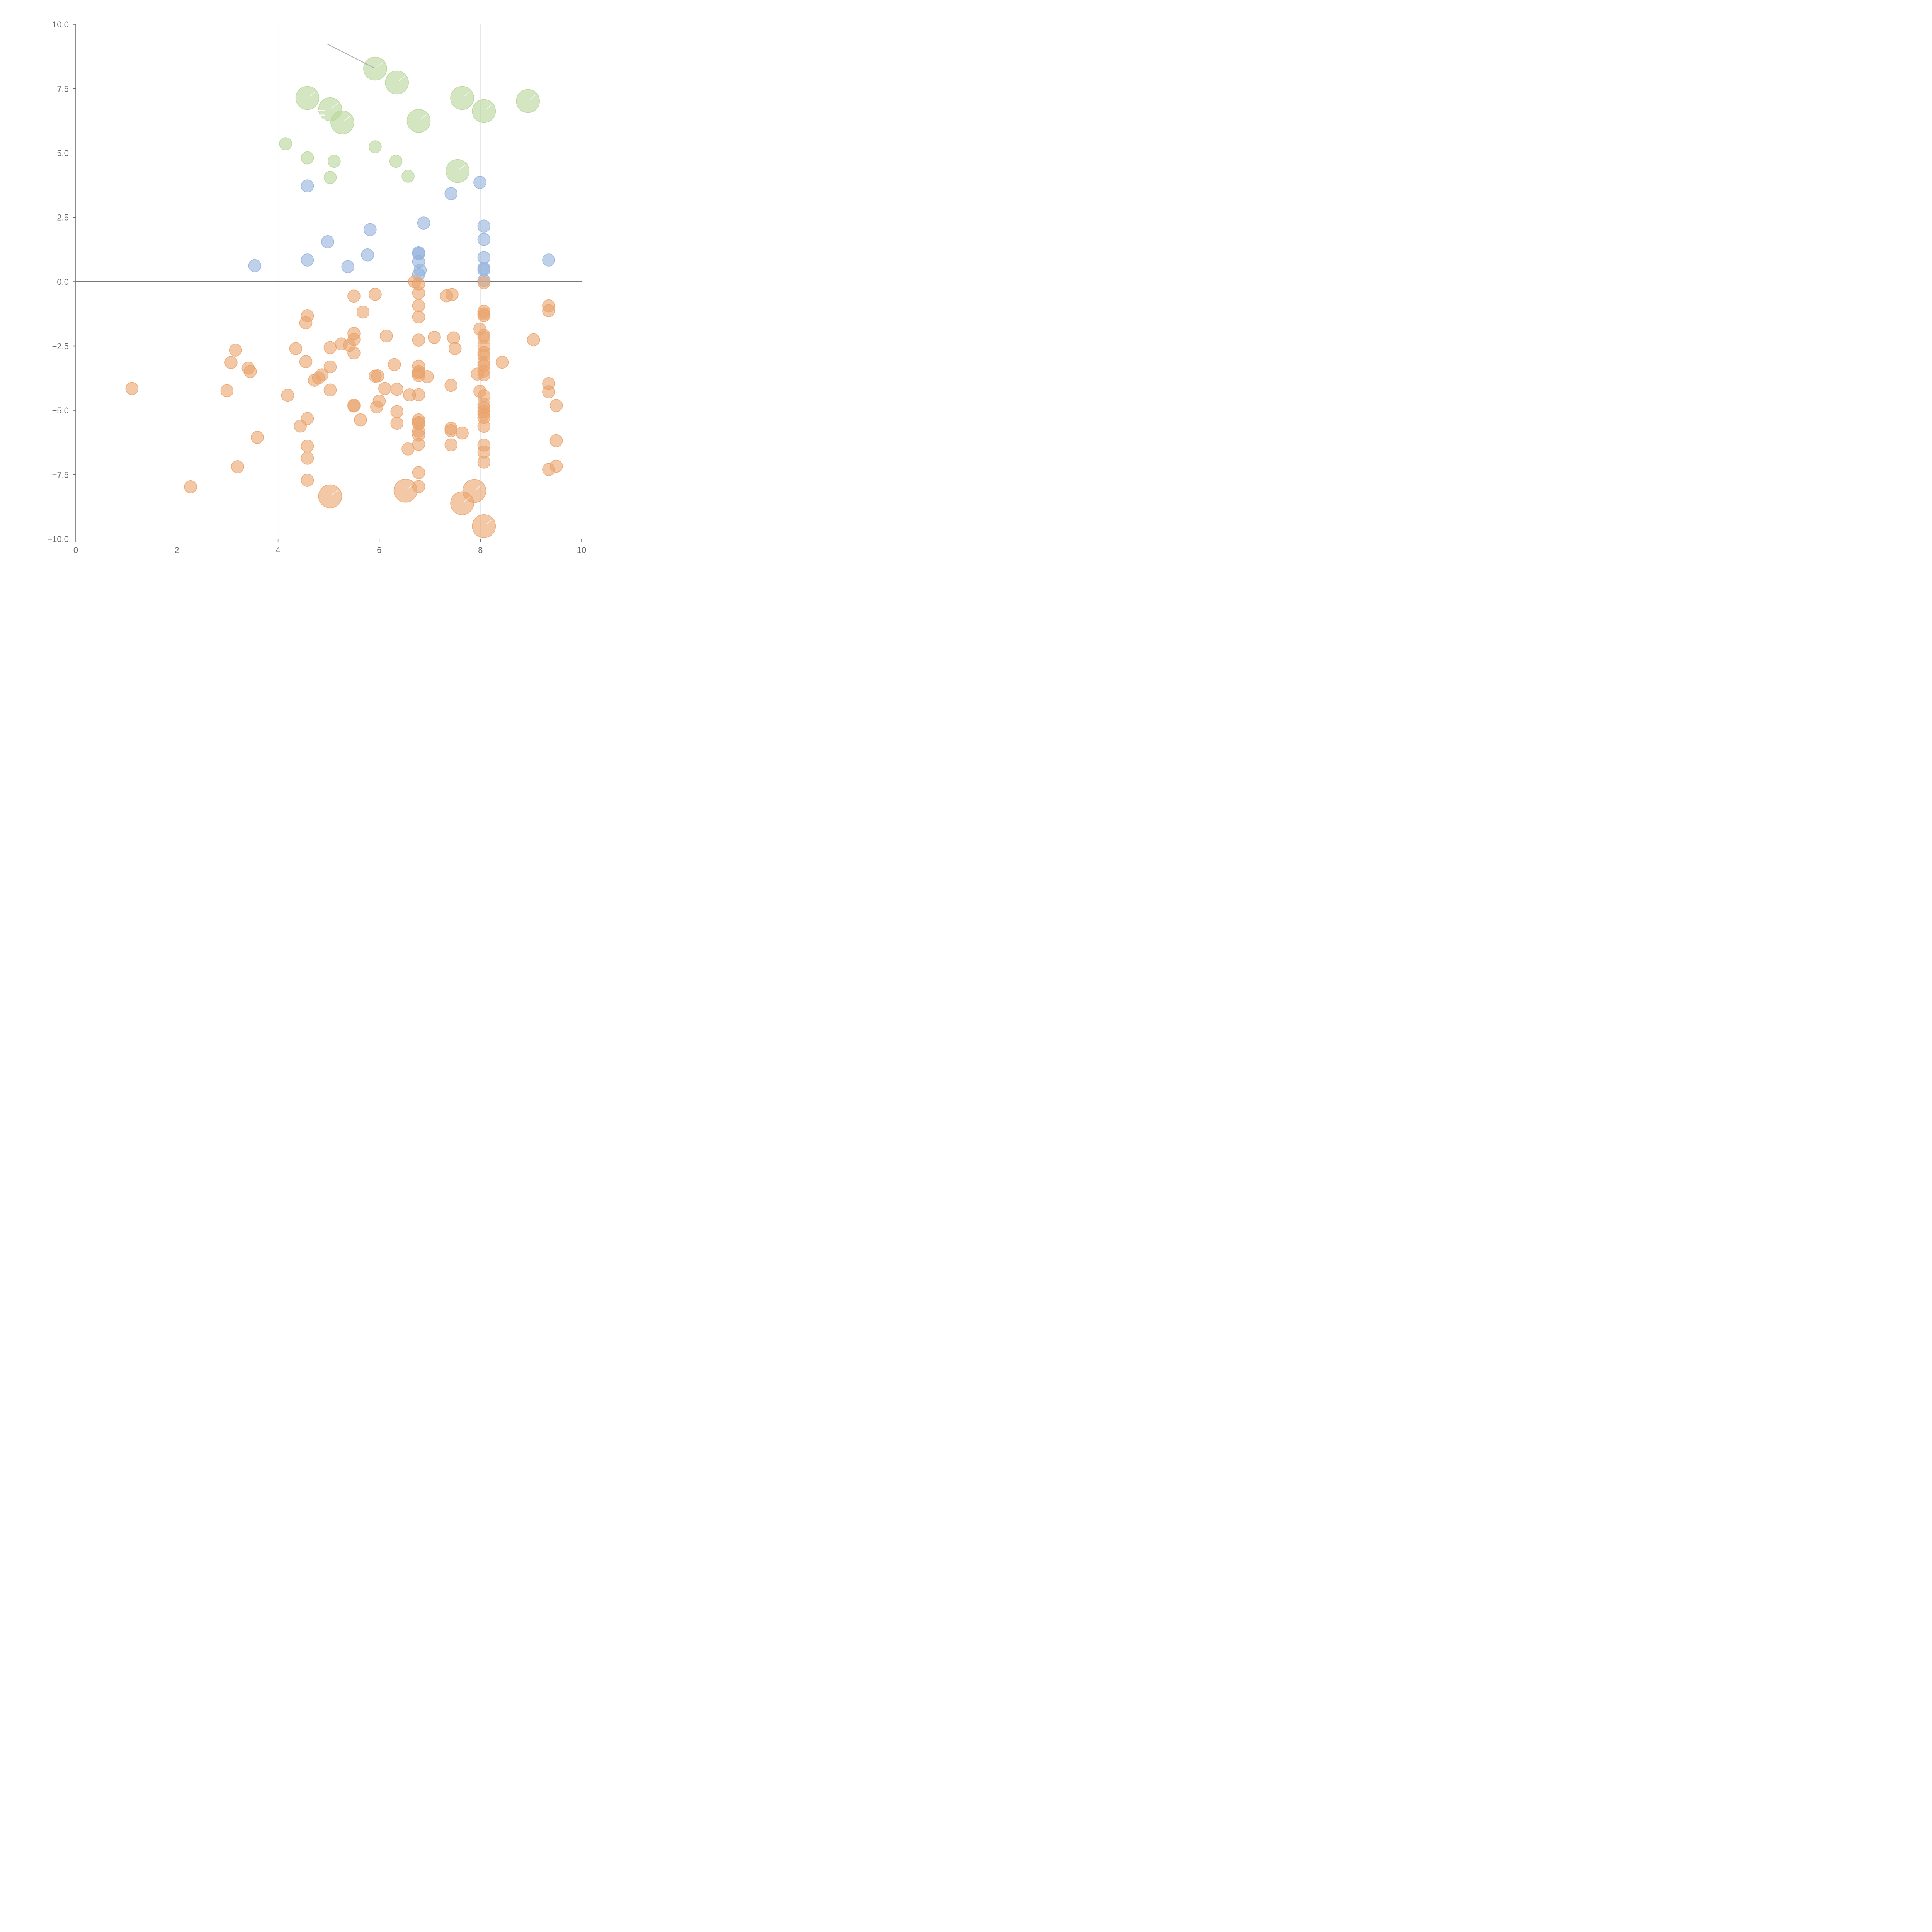 This screenshot has height=1932, width=1932. What do you see at coordinates (351, 55) in the screenshot?
I see `leader-line` at bounding box center [351, 55].